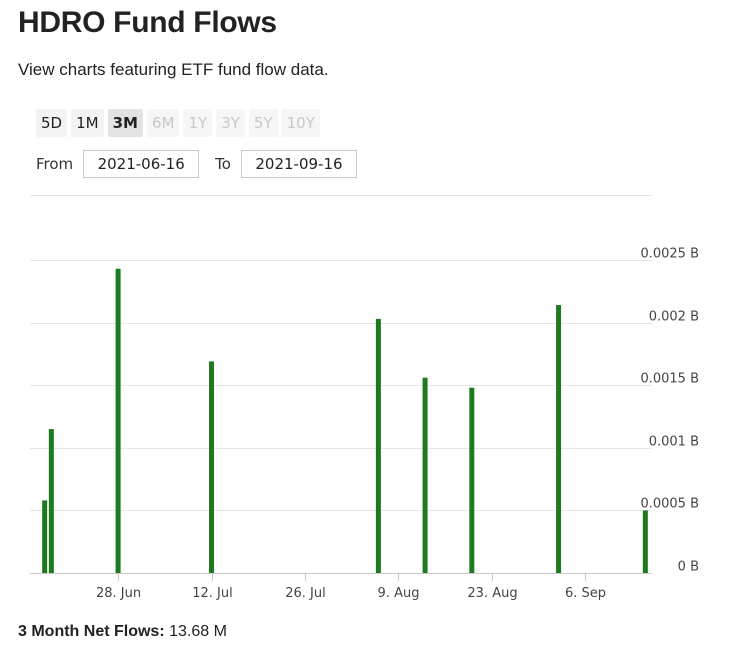 This screenshot has height=653, width=750. I want to click on net-flows-summary: 3 Month Net Flows: 13.68 M, so click(122, 632).